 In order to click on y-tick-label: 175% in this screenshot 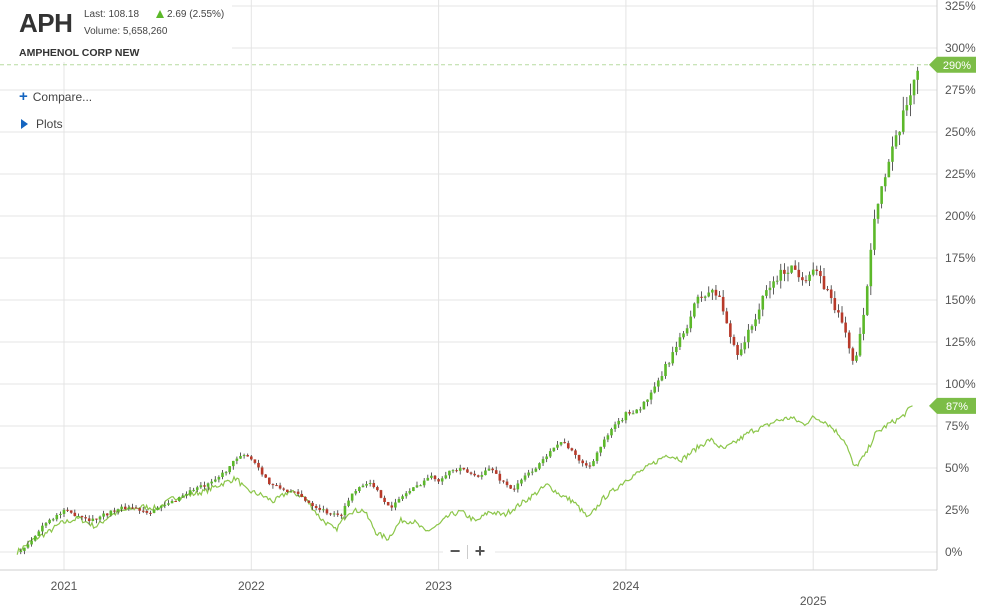, I will do `click(960, 258)`.